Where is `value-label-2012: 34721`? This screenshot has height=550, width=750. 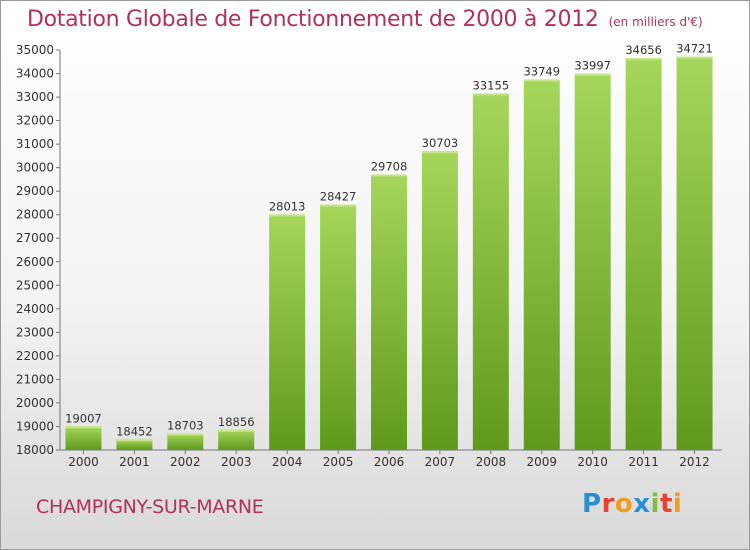
value-label-2012: 34721 is located at coordinates (694, 49).